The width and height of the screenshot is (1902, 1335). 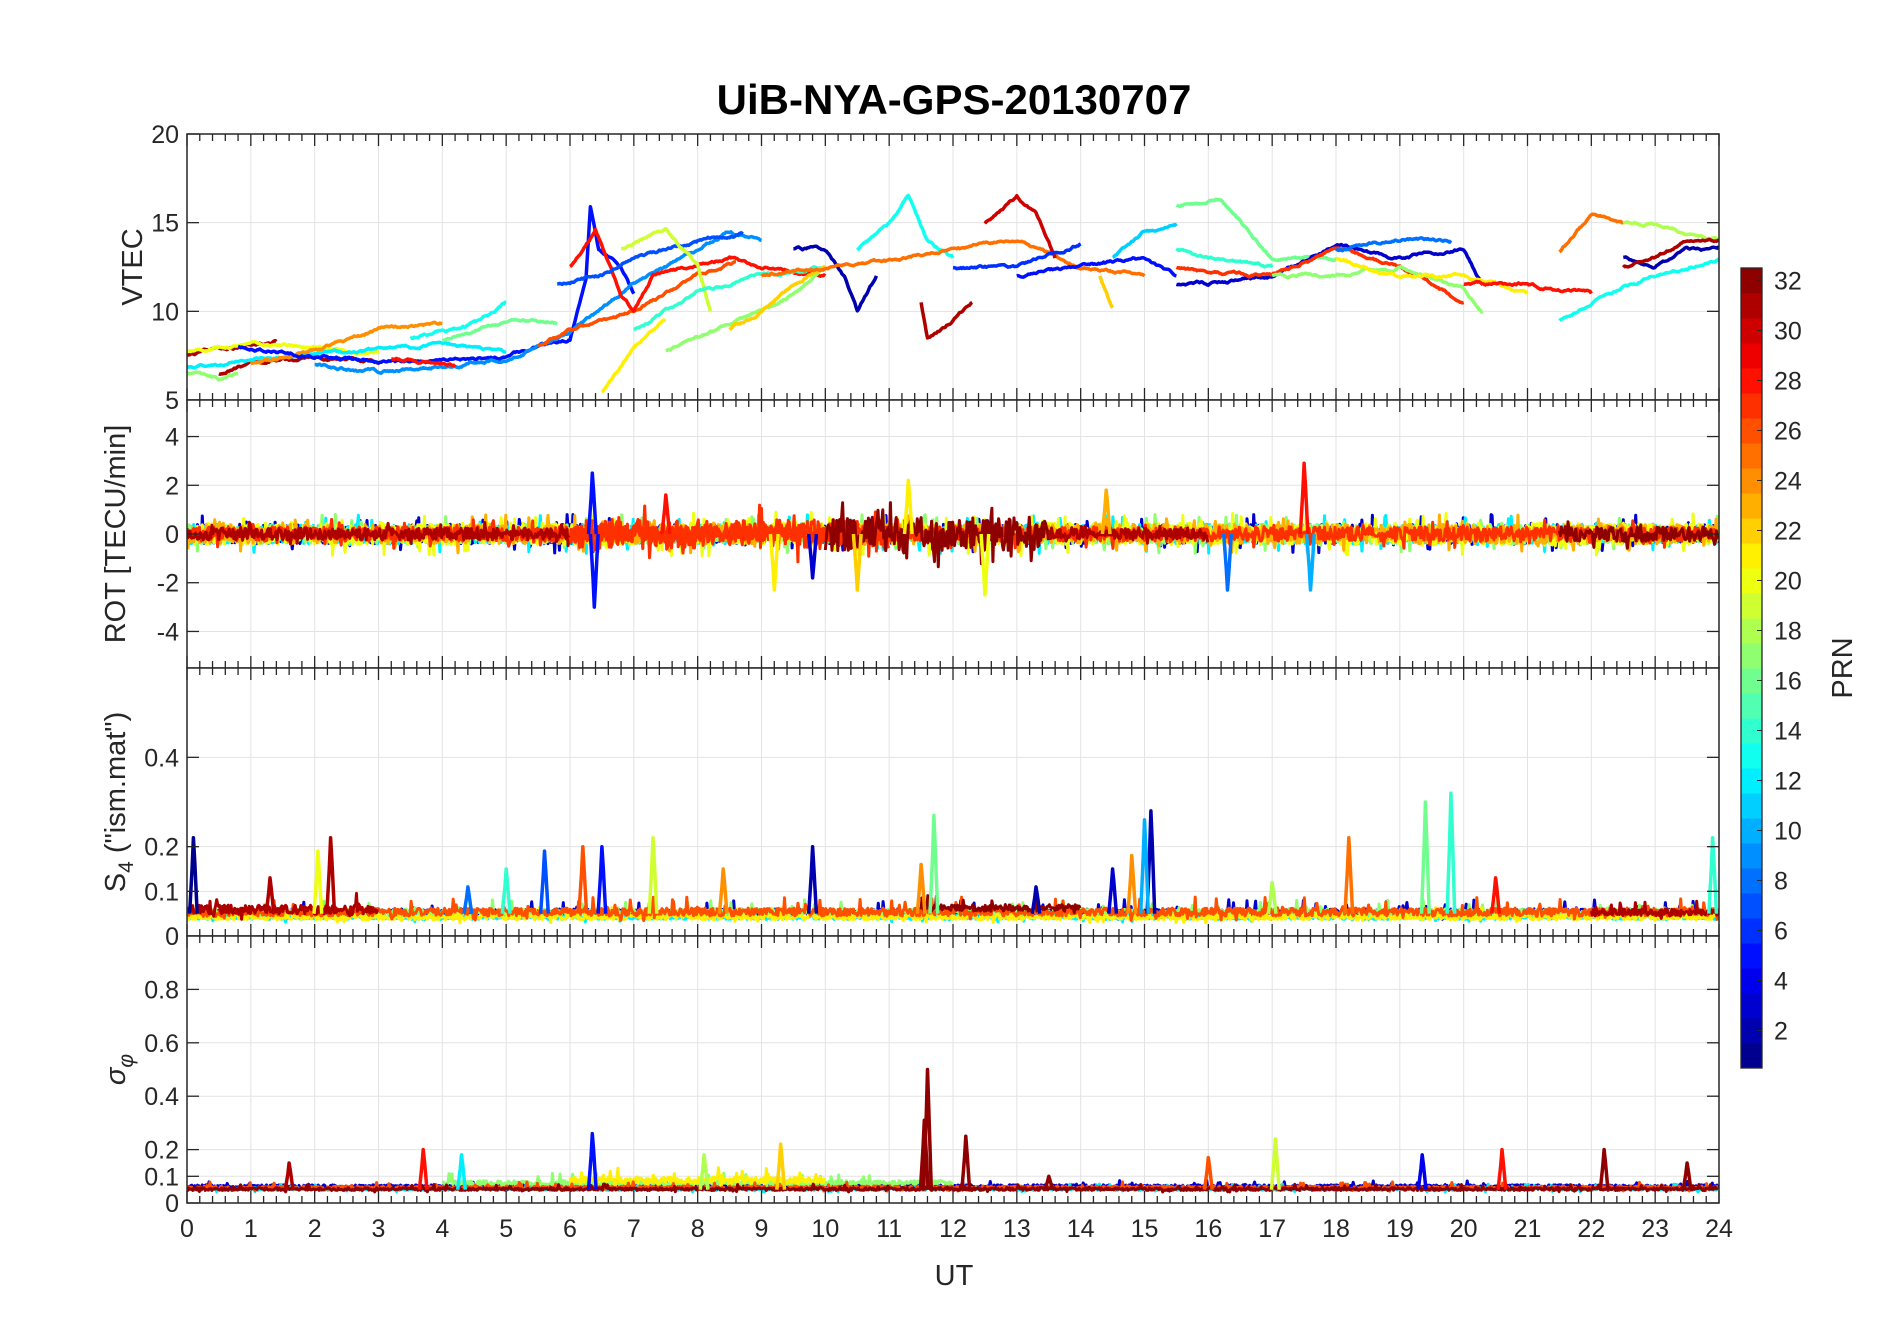 What do you see at coordinates (119, 802) in the screenshot?
I see `y-axis-label: S4 ("ism.mat")` at bounding box center [119, 802].